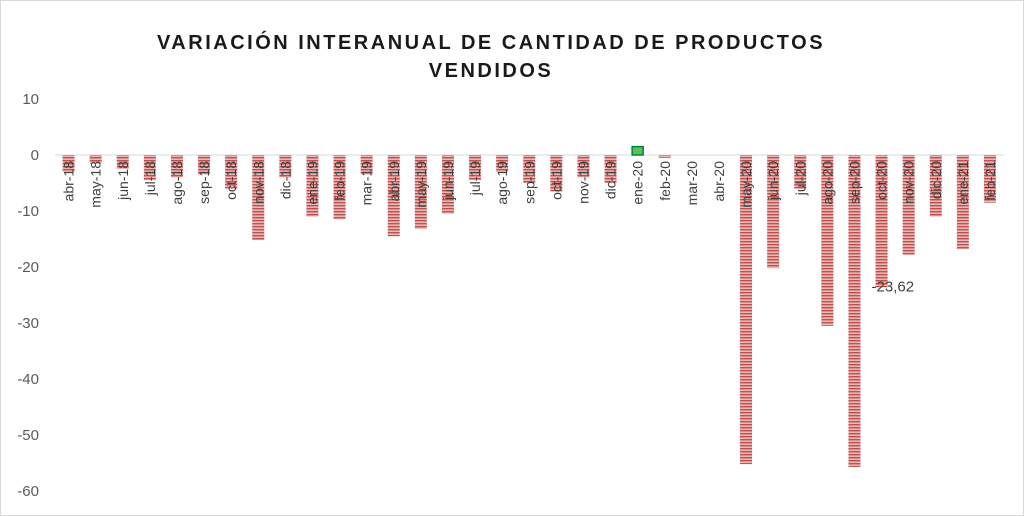  I want to click on x-tick-label: ago-20, so click(827, 183).